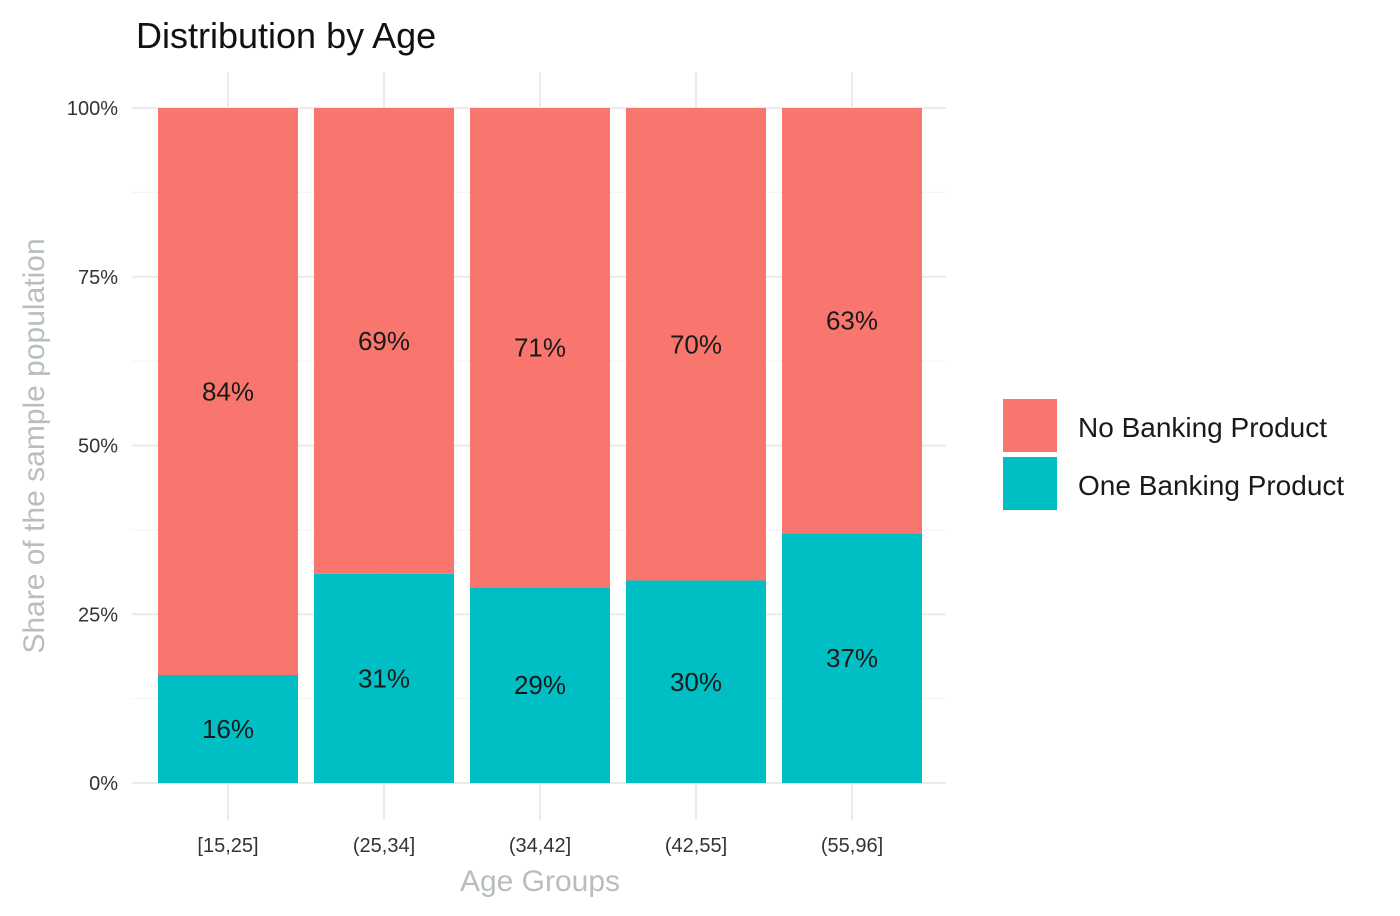 The width and height of the screenshot is (1400, 916). I want to click on data-label-no-banking-product: 70%, so click(696, 344).